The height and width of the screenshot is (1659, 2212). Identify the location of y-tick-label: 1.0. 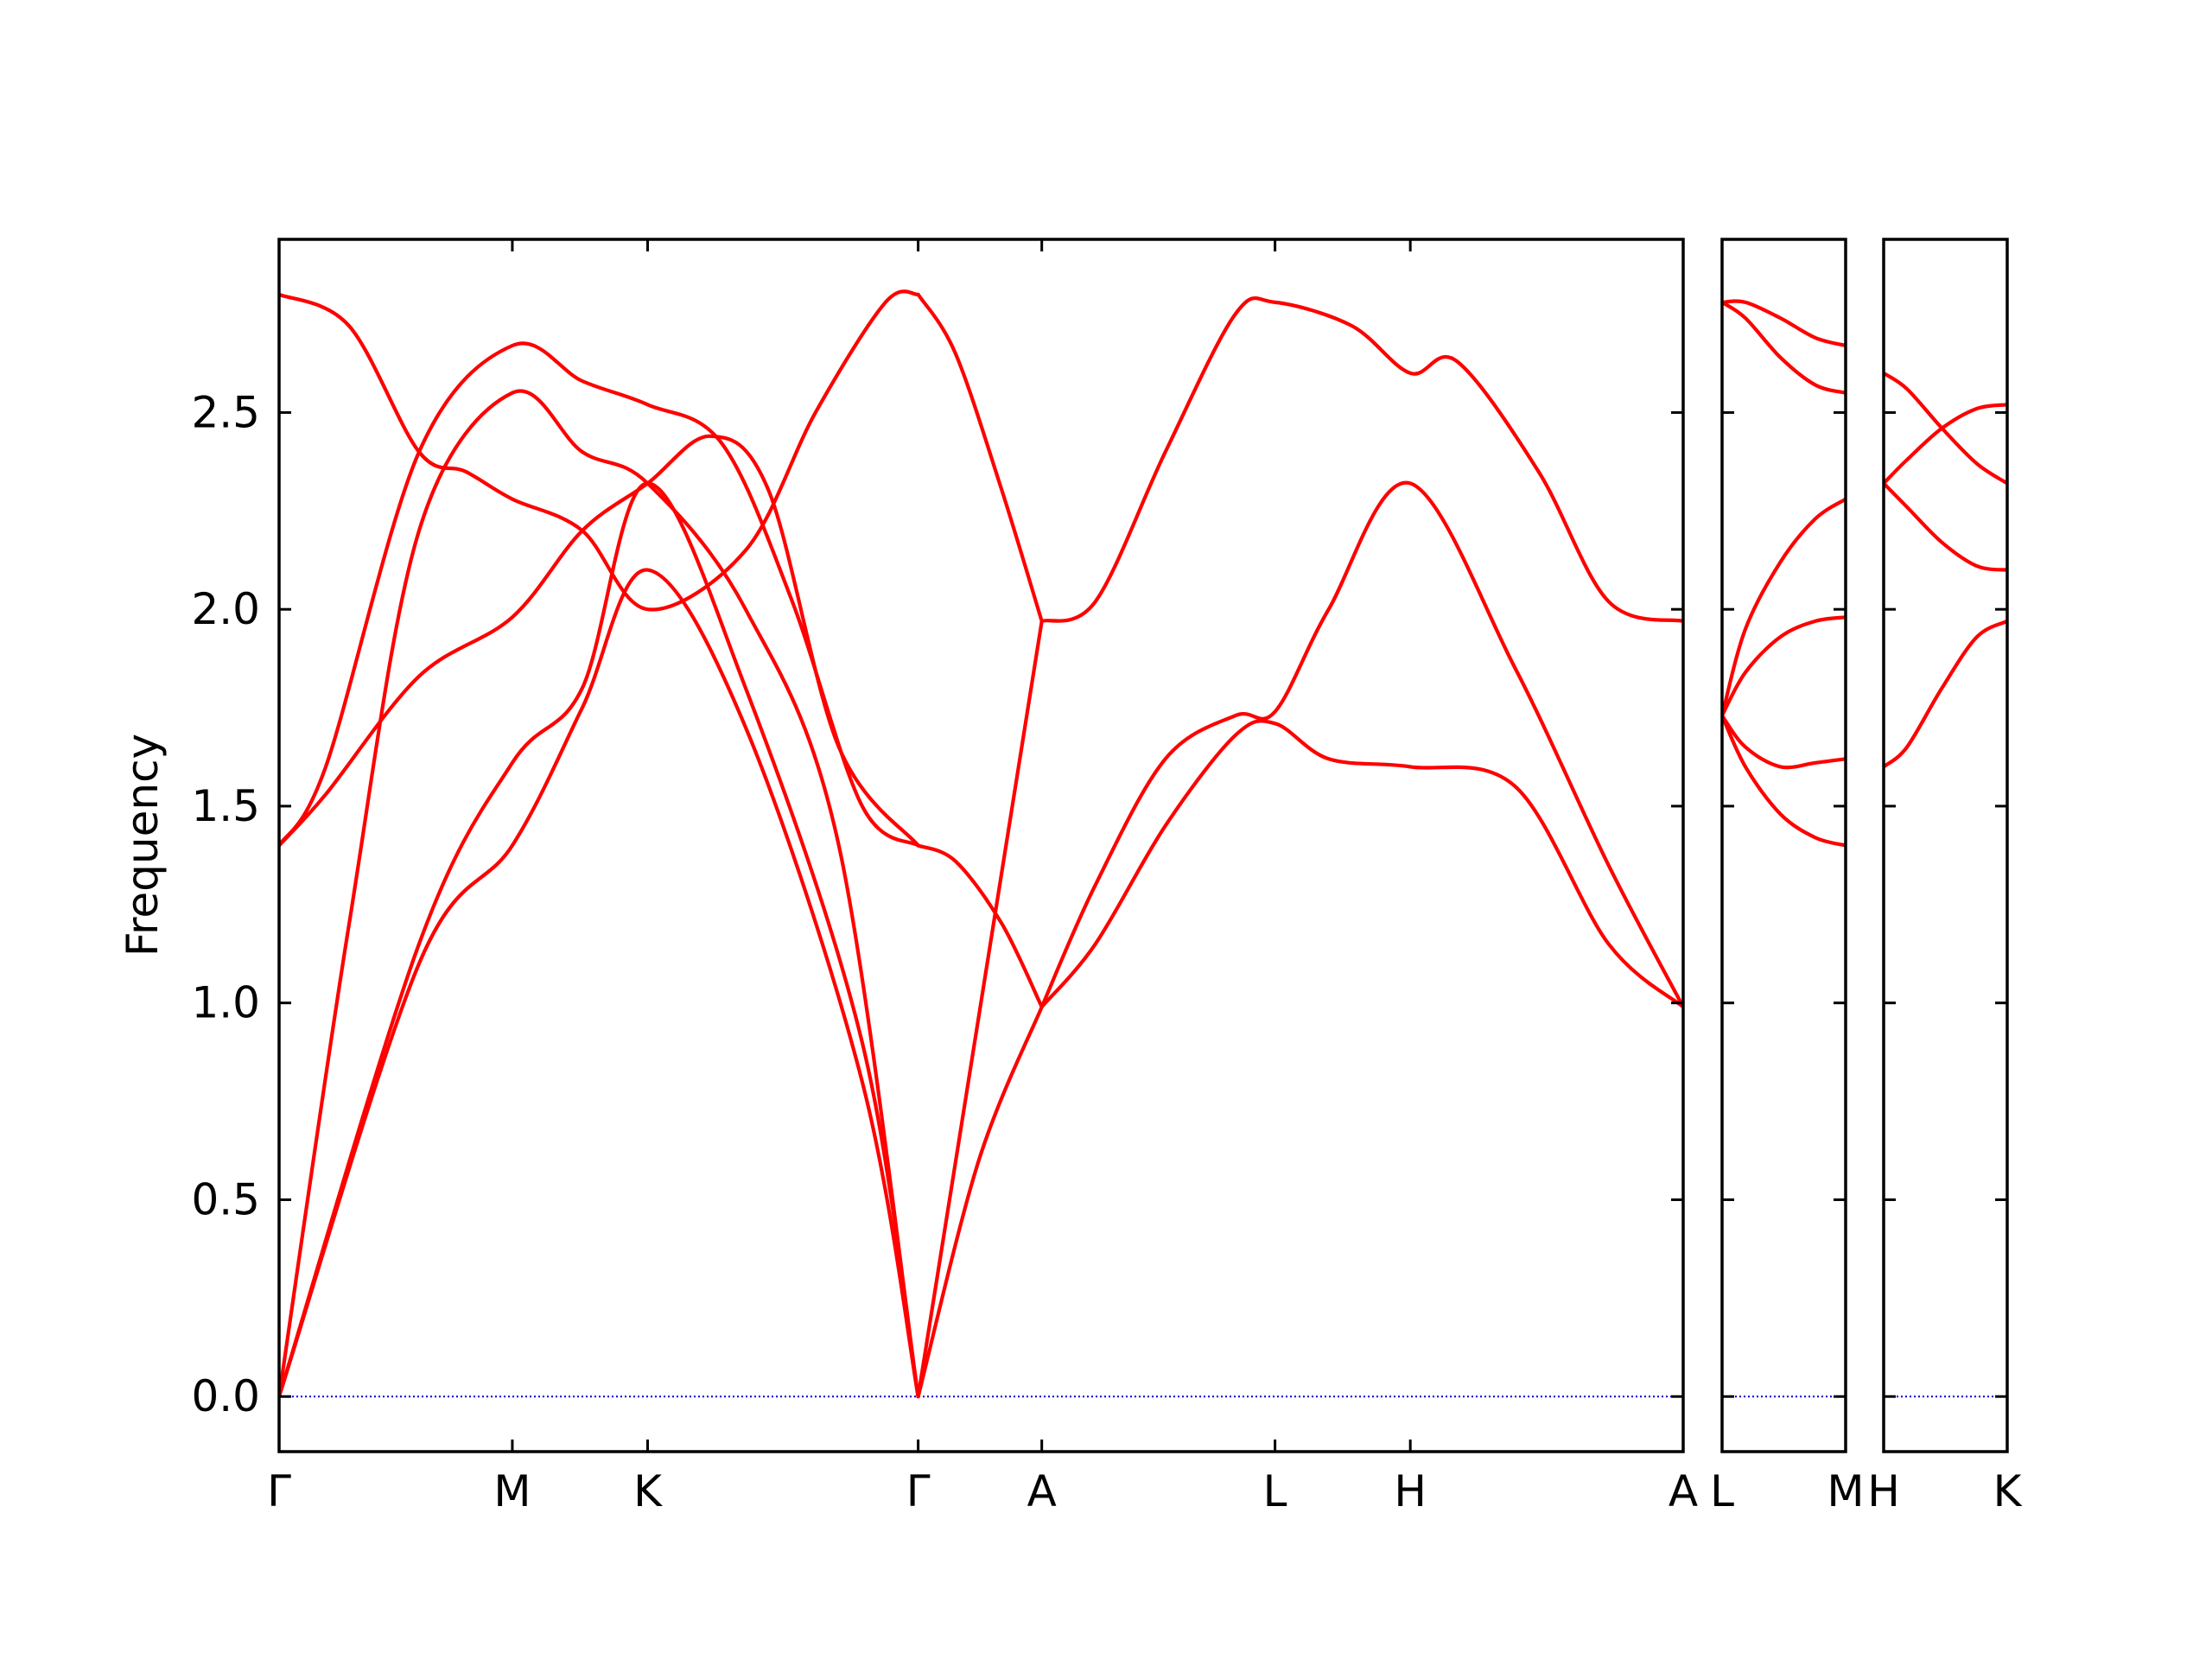
(225, 1003).